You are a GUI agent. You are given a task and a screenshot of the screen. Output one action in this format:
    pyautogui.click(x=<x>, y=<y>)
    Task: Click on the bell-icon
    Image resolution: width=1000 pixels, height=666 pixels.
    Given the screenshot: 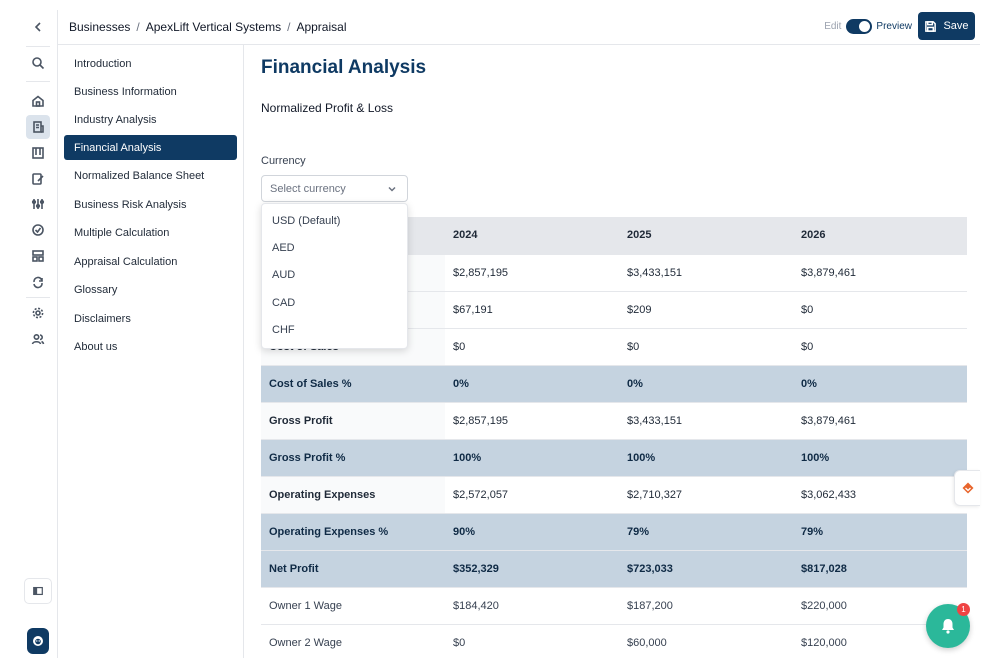 What is the action you would take?
    pyautogui.click(x=948, y=626)
    